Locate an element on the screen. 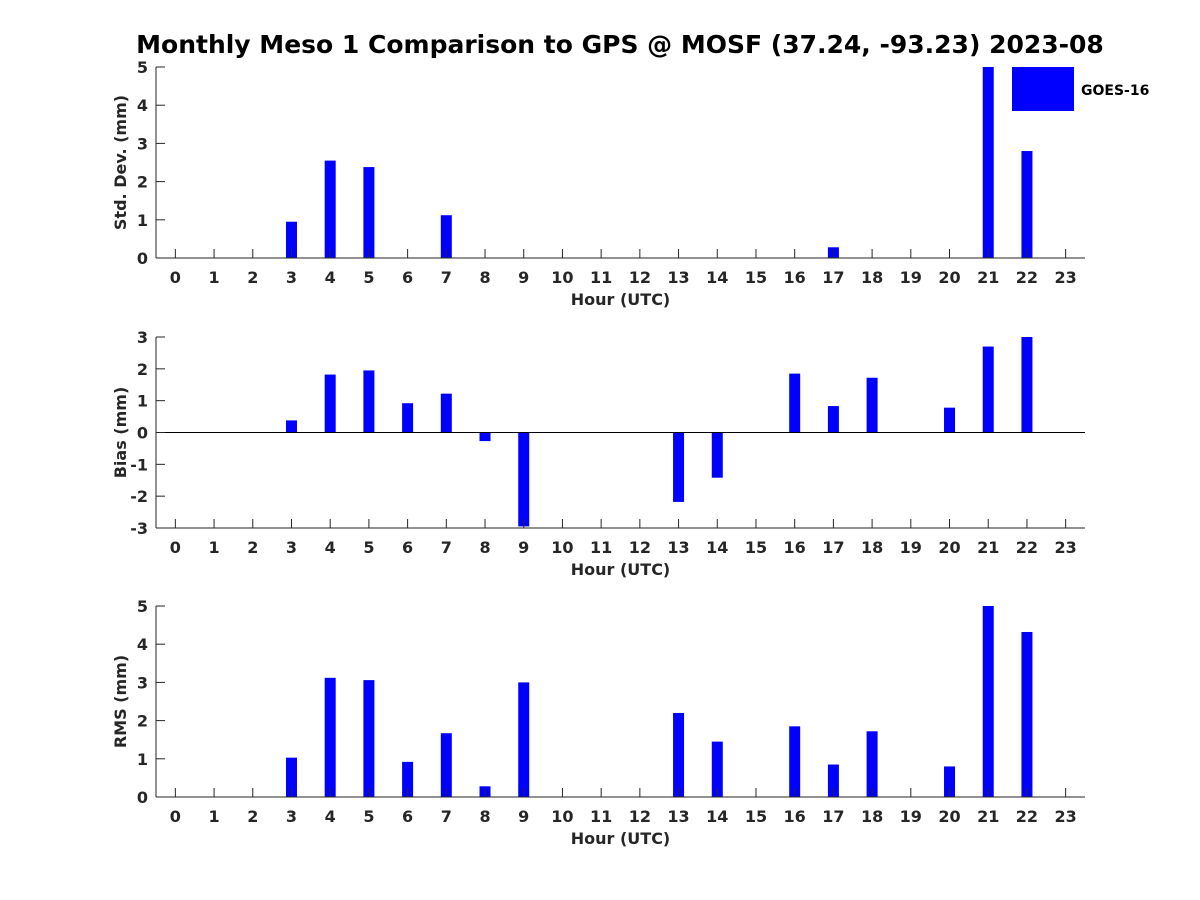  x-tick-label-std-dev-4: 4 is located at coordinates (330, 277).